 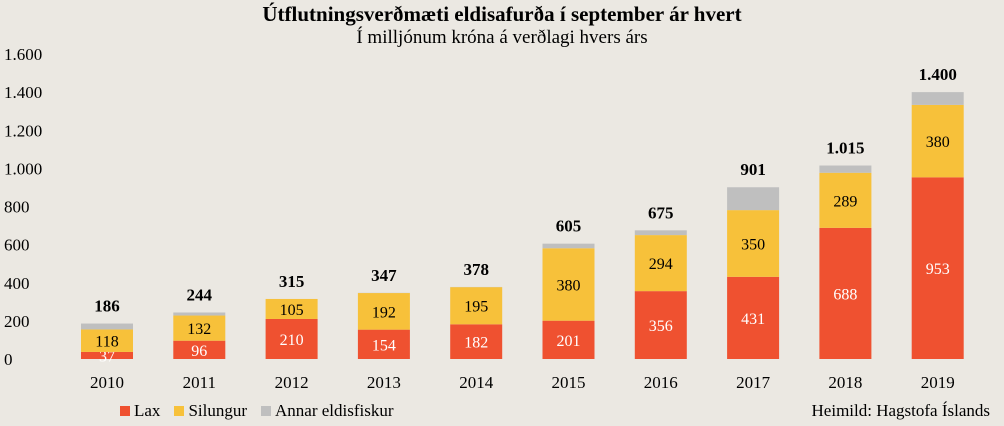 What do you see at coordinates (292, 281) in the screenshot?
I see `total-label: 315` at bounding box center [292, 281].